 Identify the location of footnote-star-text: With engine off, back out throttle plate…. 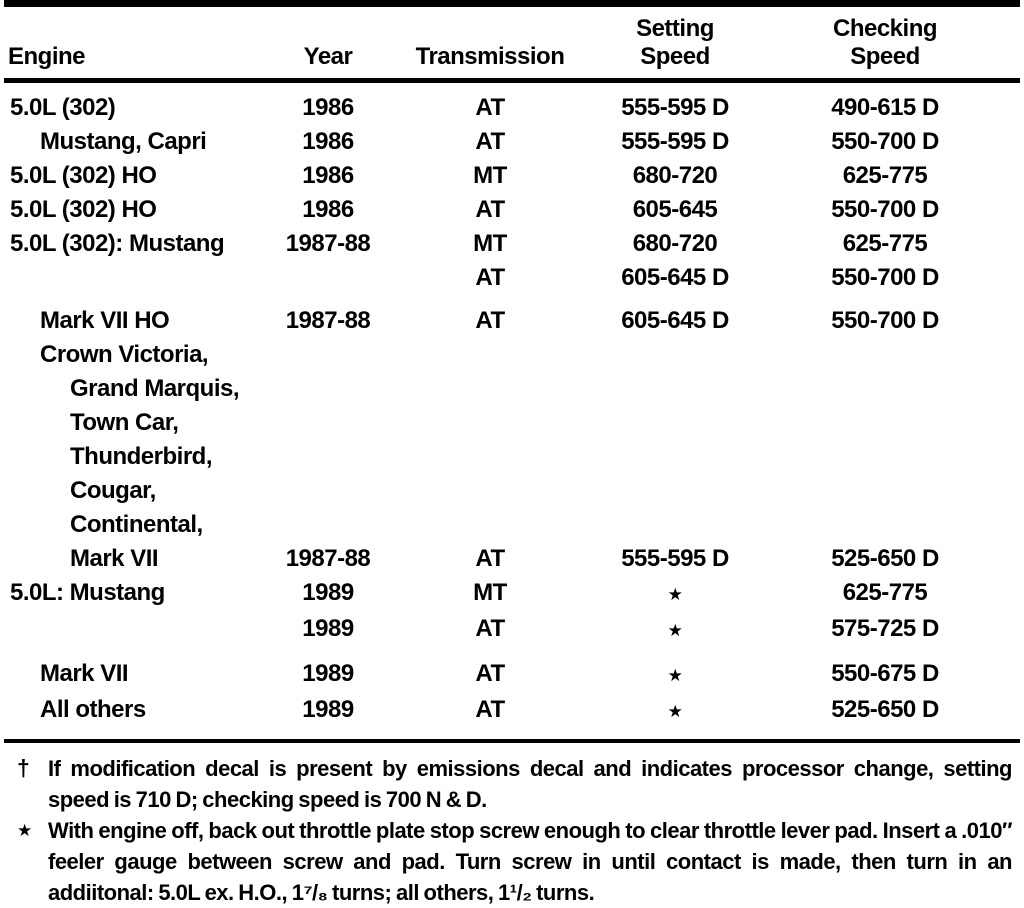
(530, 861).